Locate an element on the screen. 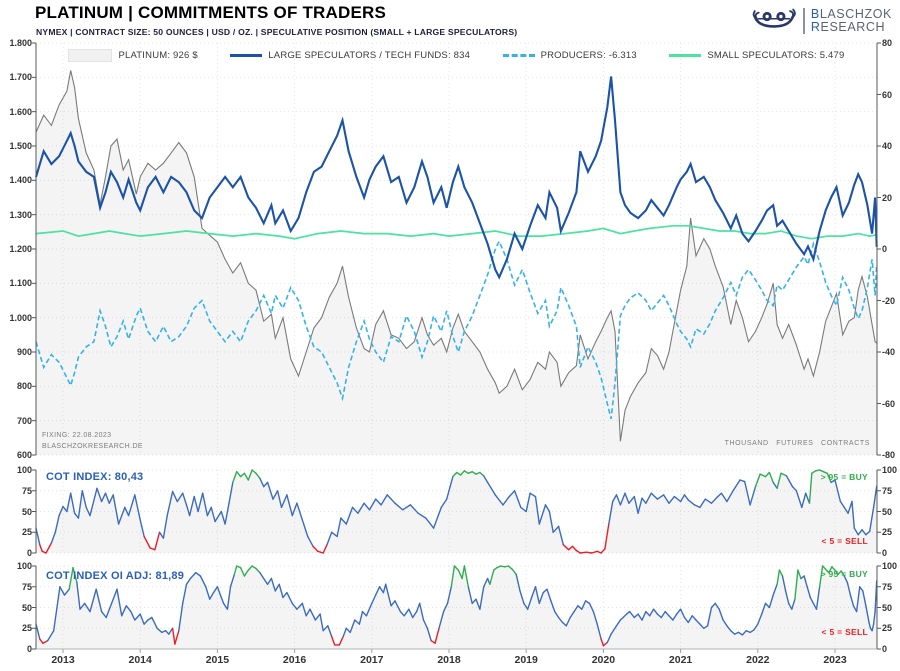  main-left-axis-tick-label: 700 is located at coordinates (24, 420).